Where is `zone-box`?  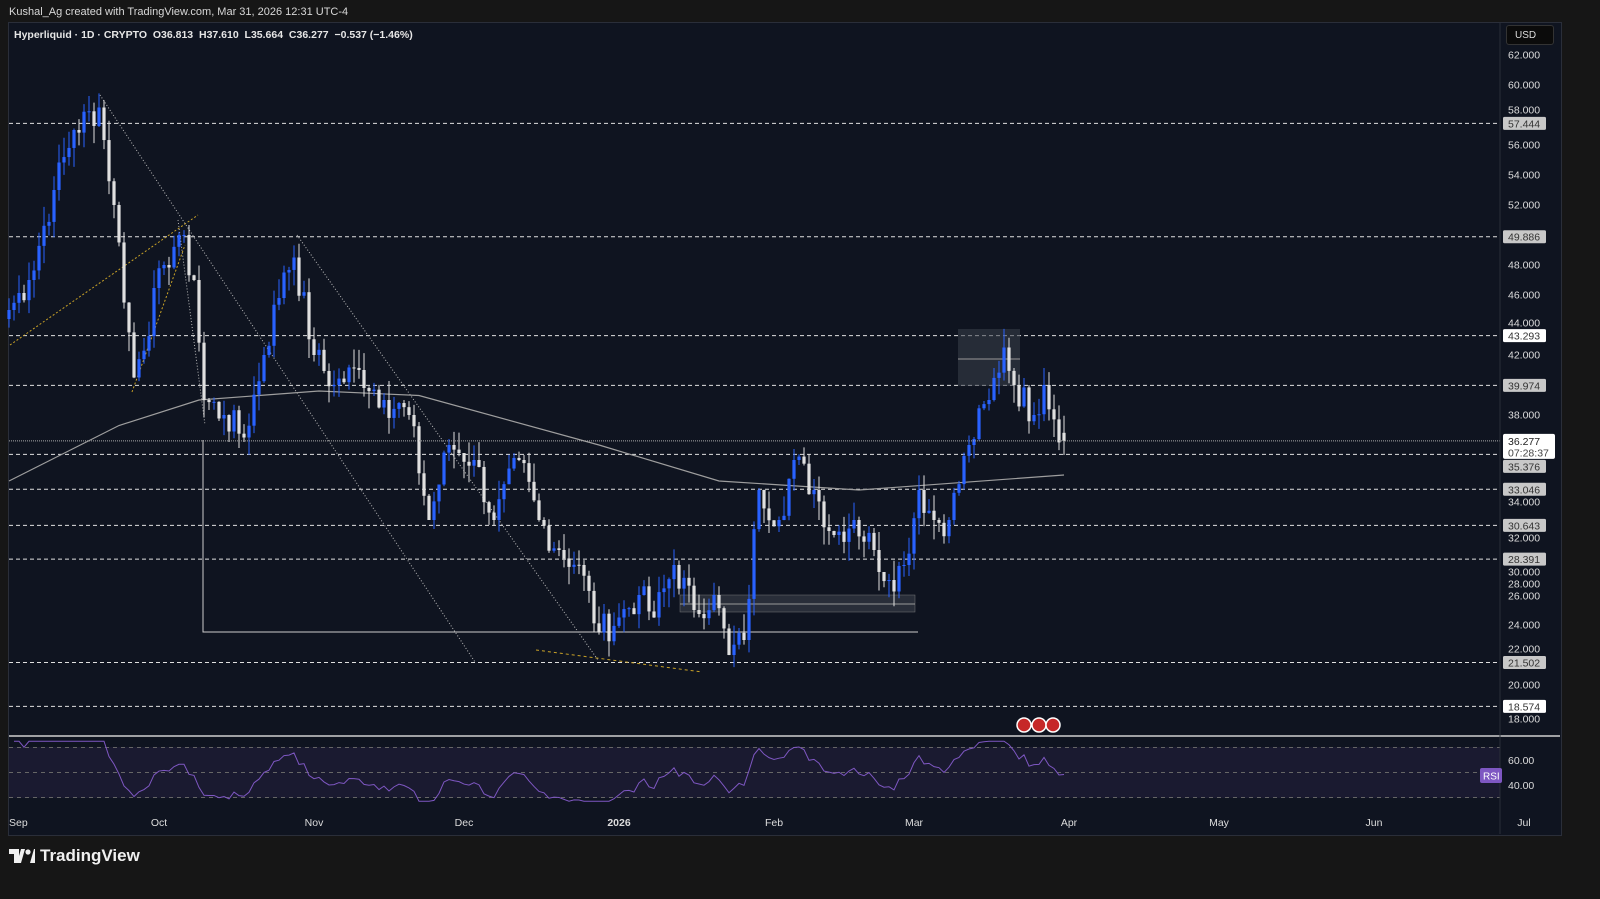 zone-box is located at coordinates (989, 357).